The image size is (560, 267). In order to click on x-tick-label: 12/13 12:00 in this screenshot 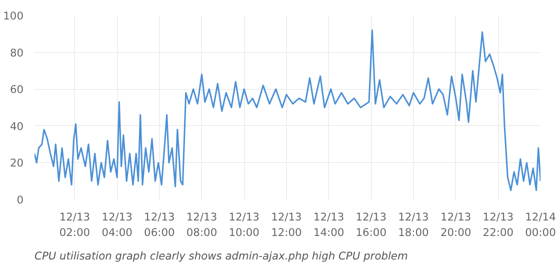, I will do `click(286, 225)`.